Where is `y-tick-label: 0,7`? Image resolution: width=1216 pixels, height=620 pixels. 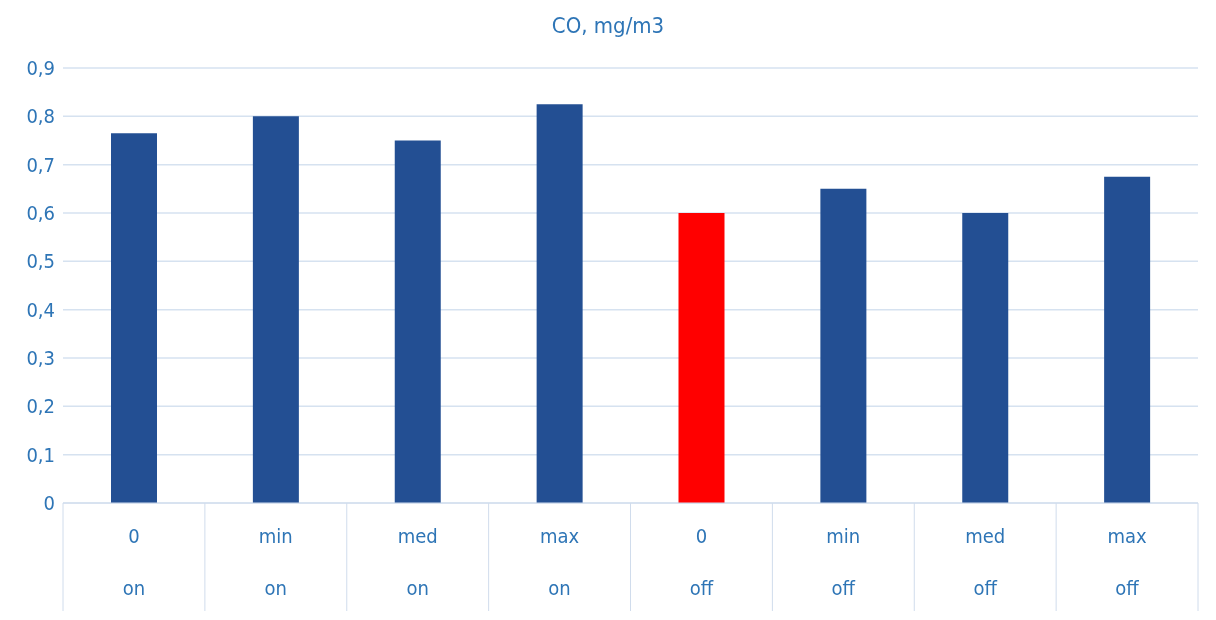
y-tick-label: 0,7 is located at coordinates (40, 164).